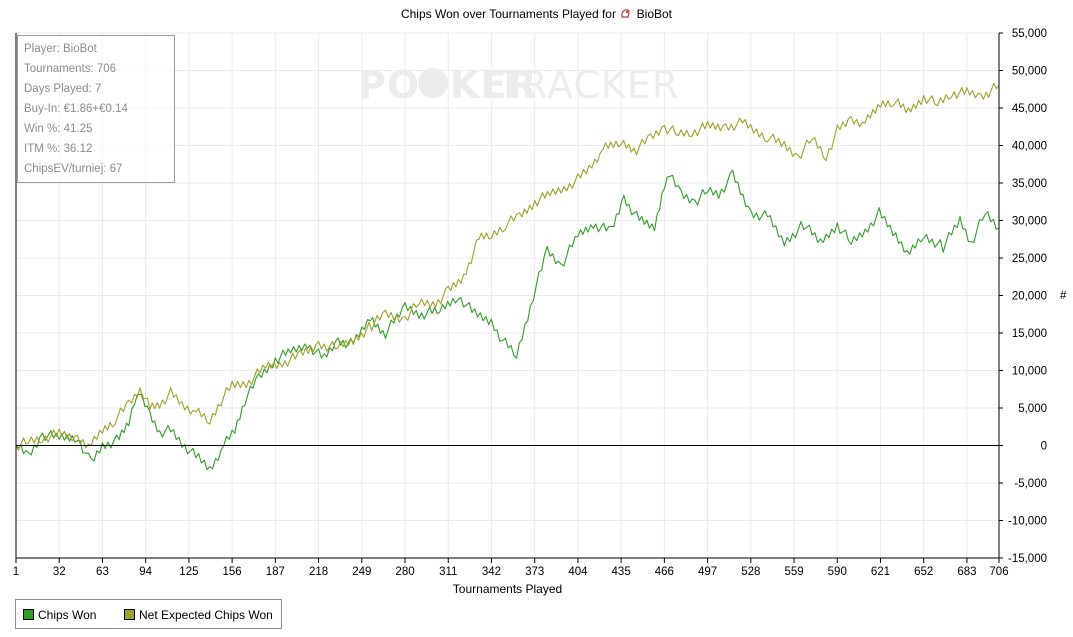 This screenshot has width=1073, height=637. What do you see at coordinates (73, 169) in the screenshot?
I see `stat-chipsev: ChipsEV/turniej: 67` at bounding box center [73, 169].